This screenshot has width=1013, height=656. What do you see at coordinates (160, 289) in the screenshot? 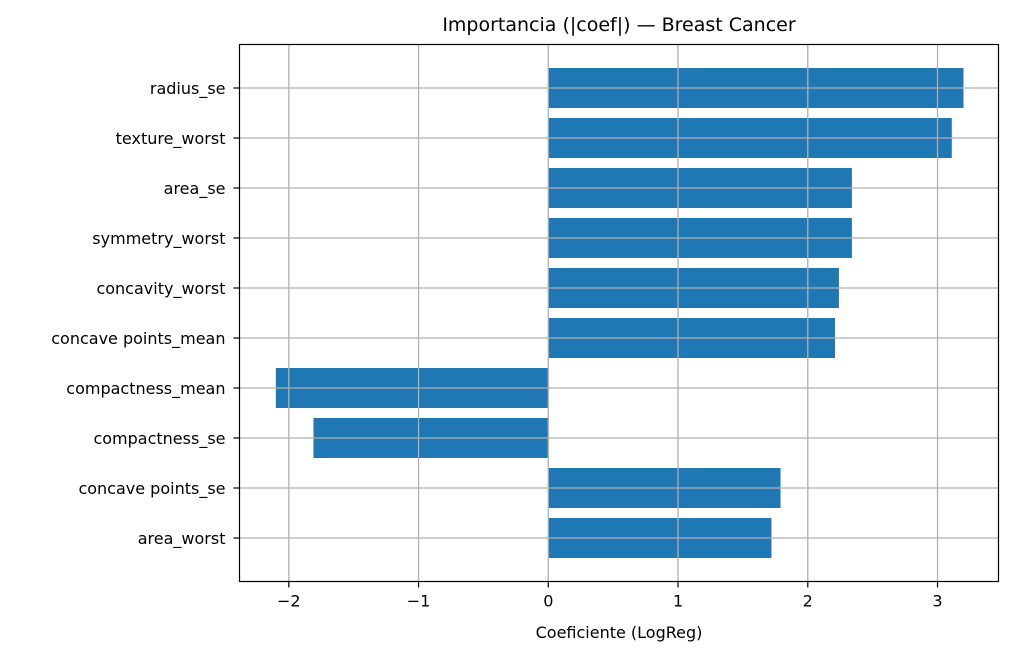
I see `y-tick-label: concavity_worst` at bounding box center [160, 289].